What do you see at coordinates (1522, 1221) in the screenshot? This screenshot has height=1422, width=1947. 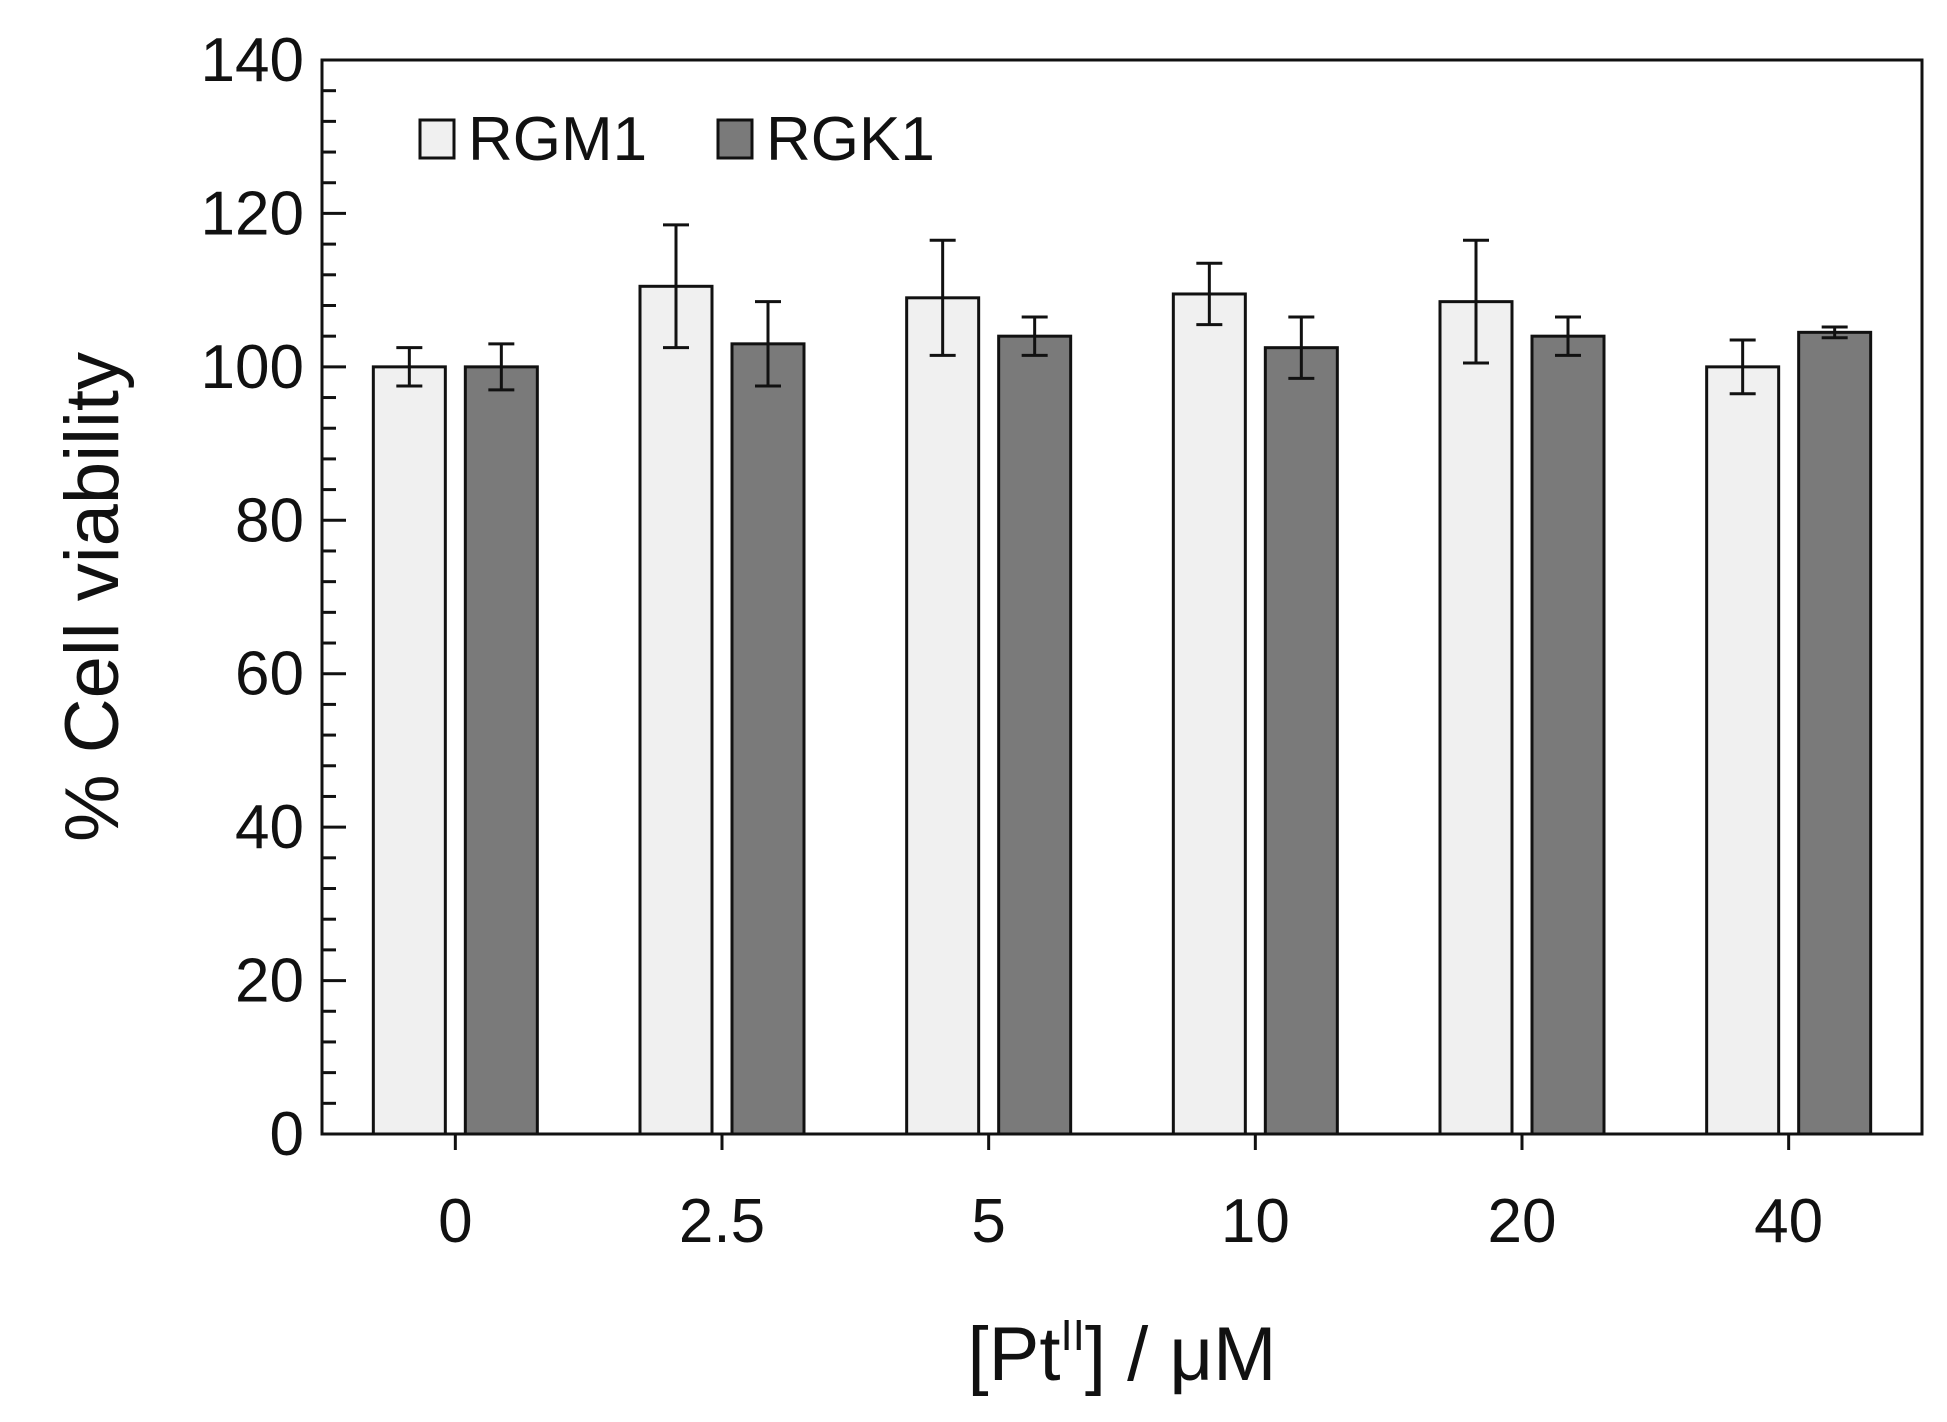 I see `x-tick-label: 20` at bounding box center [1522, 1221].